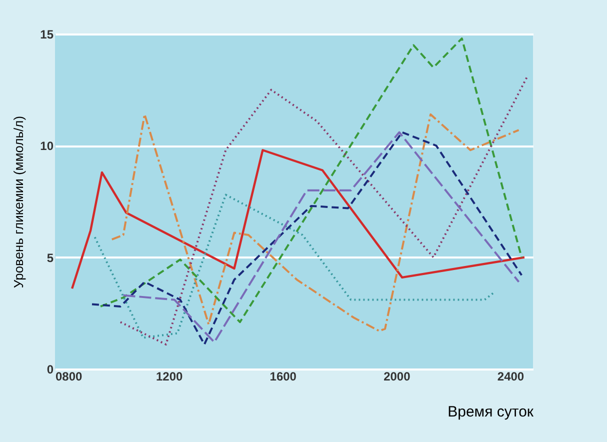  Describe the element at coordinates (50, 257) in the screenshot. I see `y-tick-label: 5` at that location.